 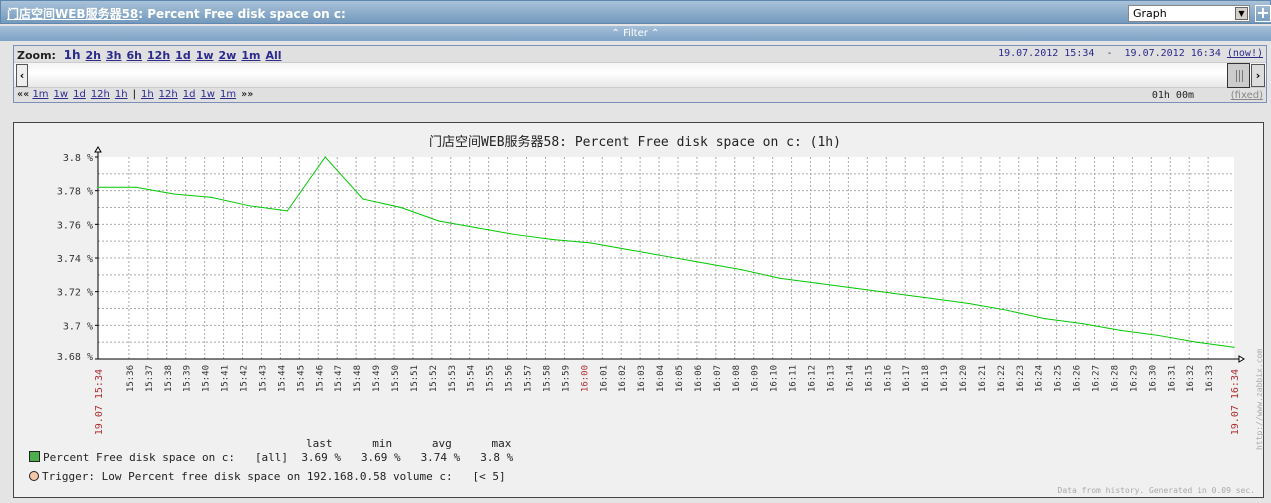 What do you see at coordinates (794, 378) in the screenshot?
I see `x-tick-label: 16:11` at bounding box center [794, 378].